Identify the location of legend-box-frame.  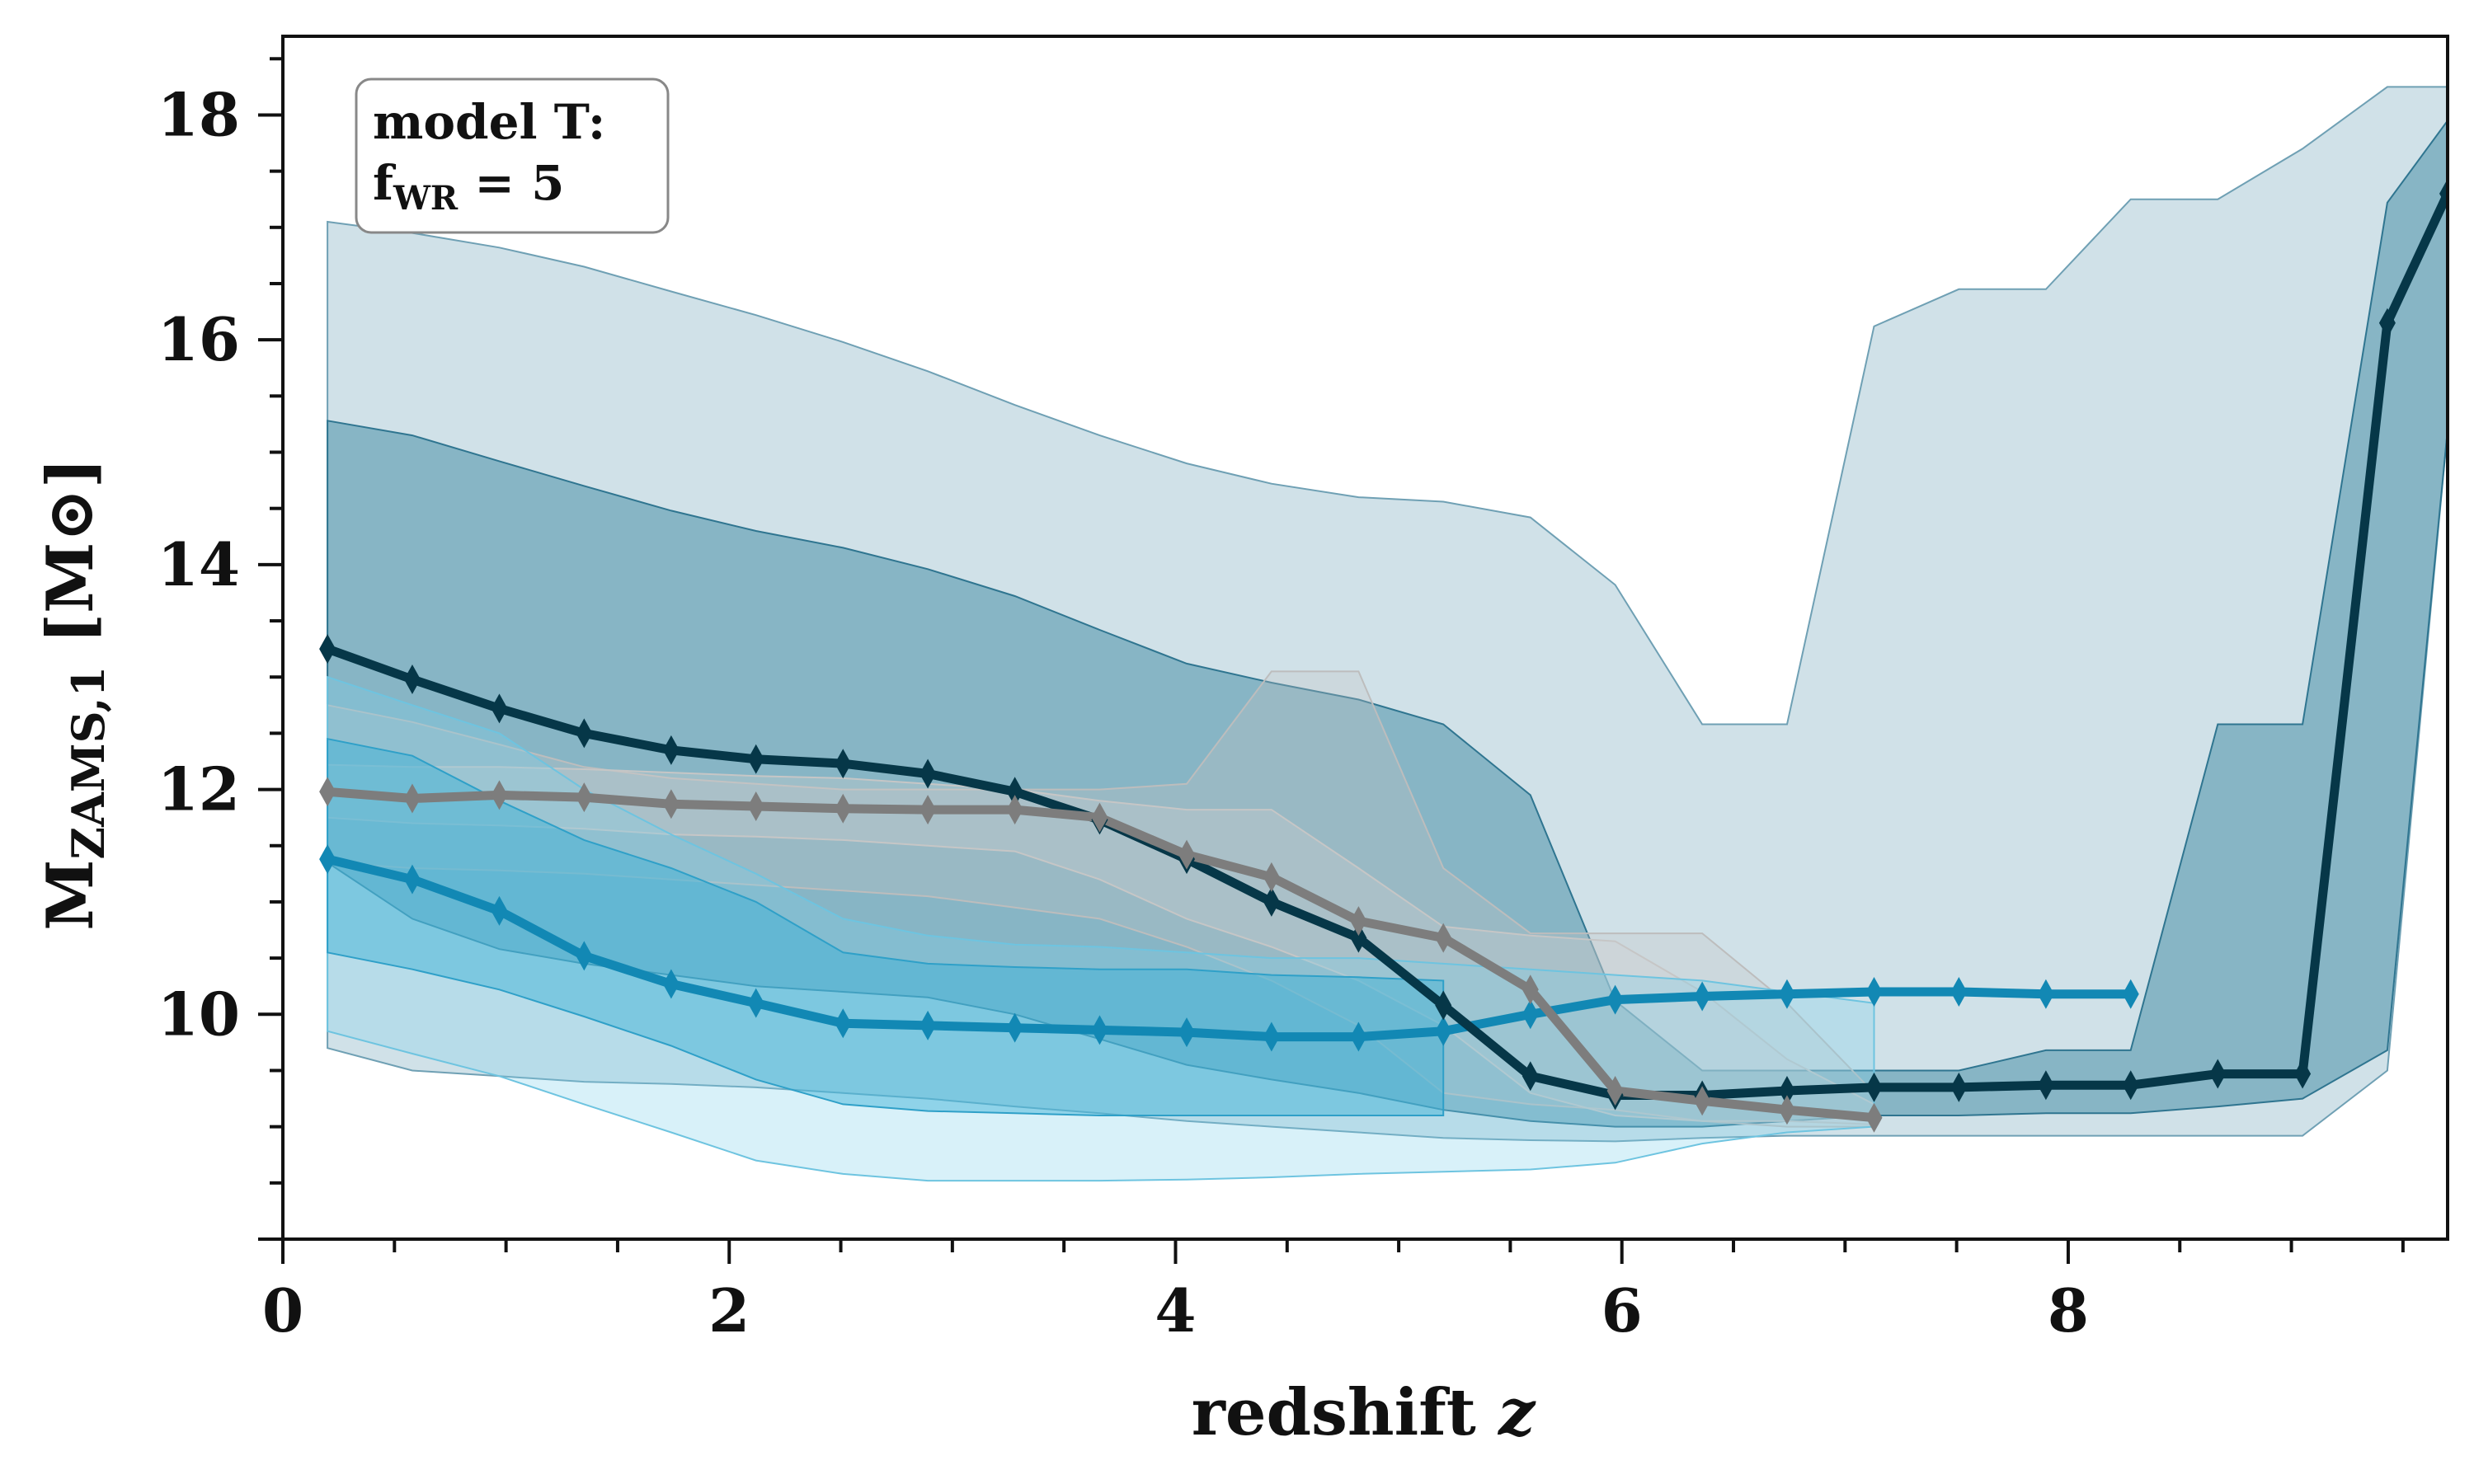
(512, 155).